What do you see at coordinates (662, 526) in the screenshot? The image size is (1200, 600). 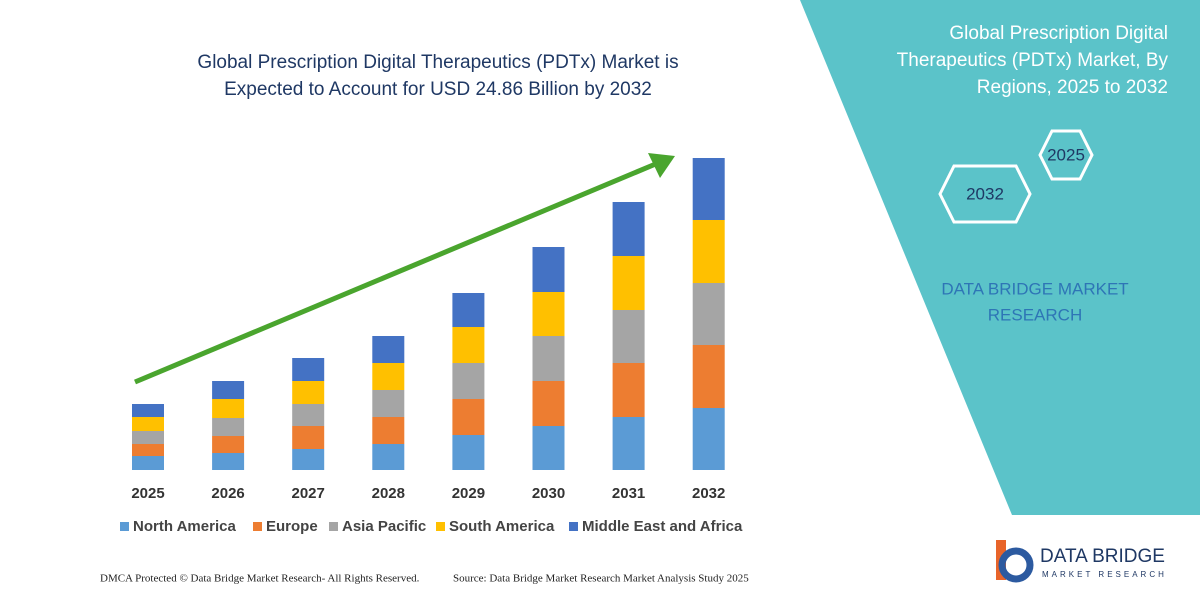 I see `legend-label: Middle East and Africa` at bounding box center [662, 526].